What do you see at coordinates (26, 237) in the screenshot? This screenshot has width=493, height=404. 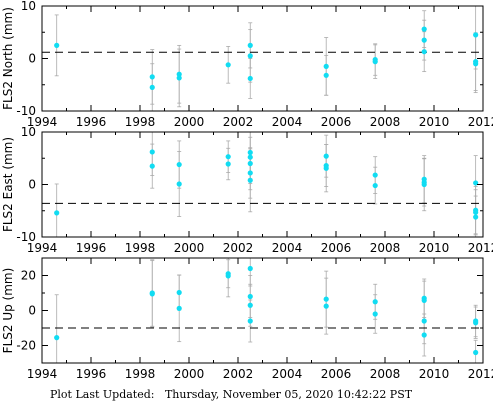 I see `east-y-tick-label: -10` at bounding box center [26, 237].